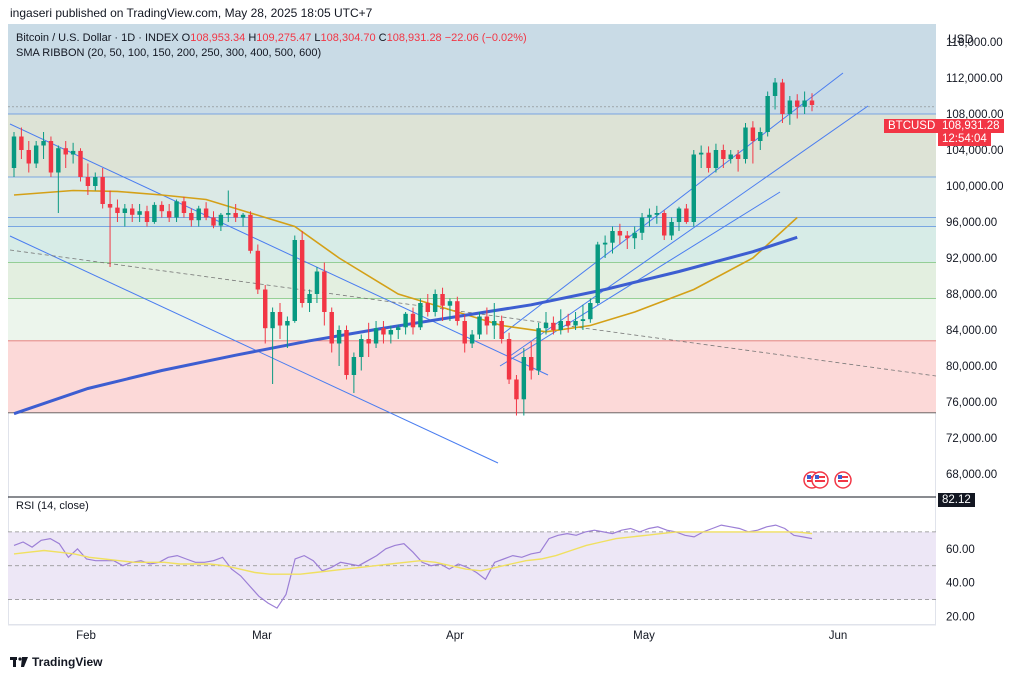  What do you see at coordinates (52, 506) in the screenshot?
I see `rsi-legend: RSI (14, close)` at bounding box center [52, 506].